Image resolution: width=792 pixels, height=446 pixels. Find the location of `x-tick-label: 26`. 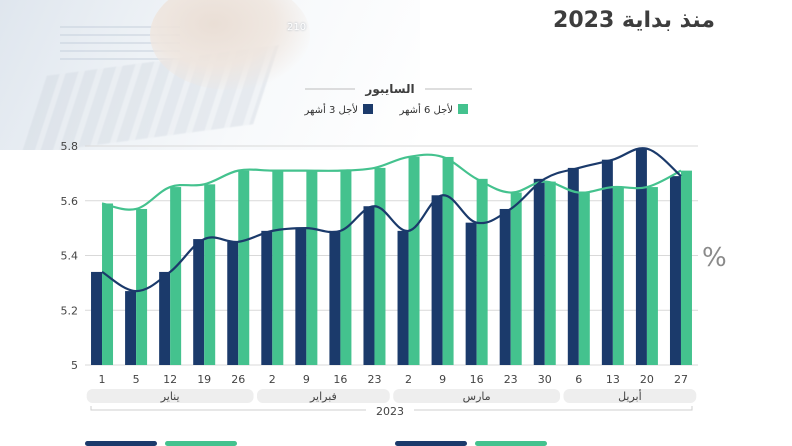

x-tick-label: 26 is located at coordinates (238, 379).